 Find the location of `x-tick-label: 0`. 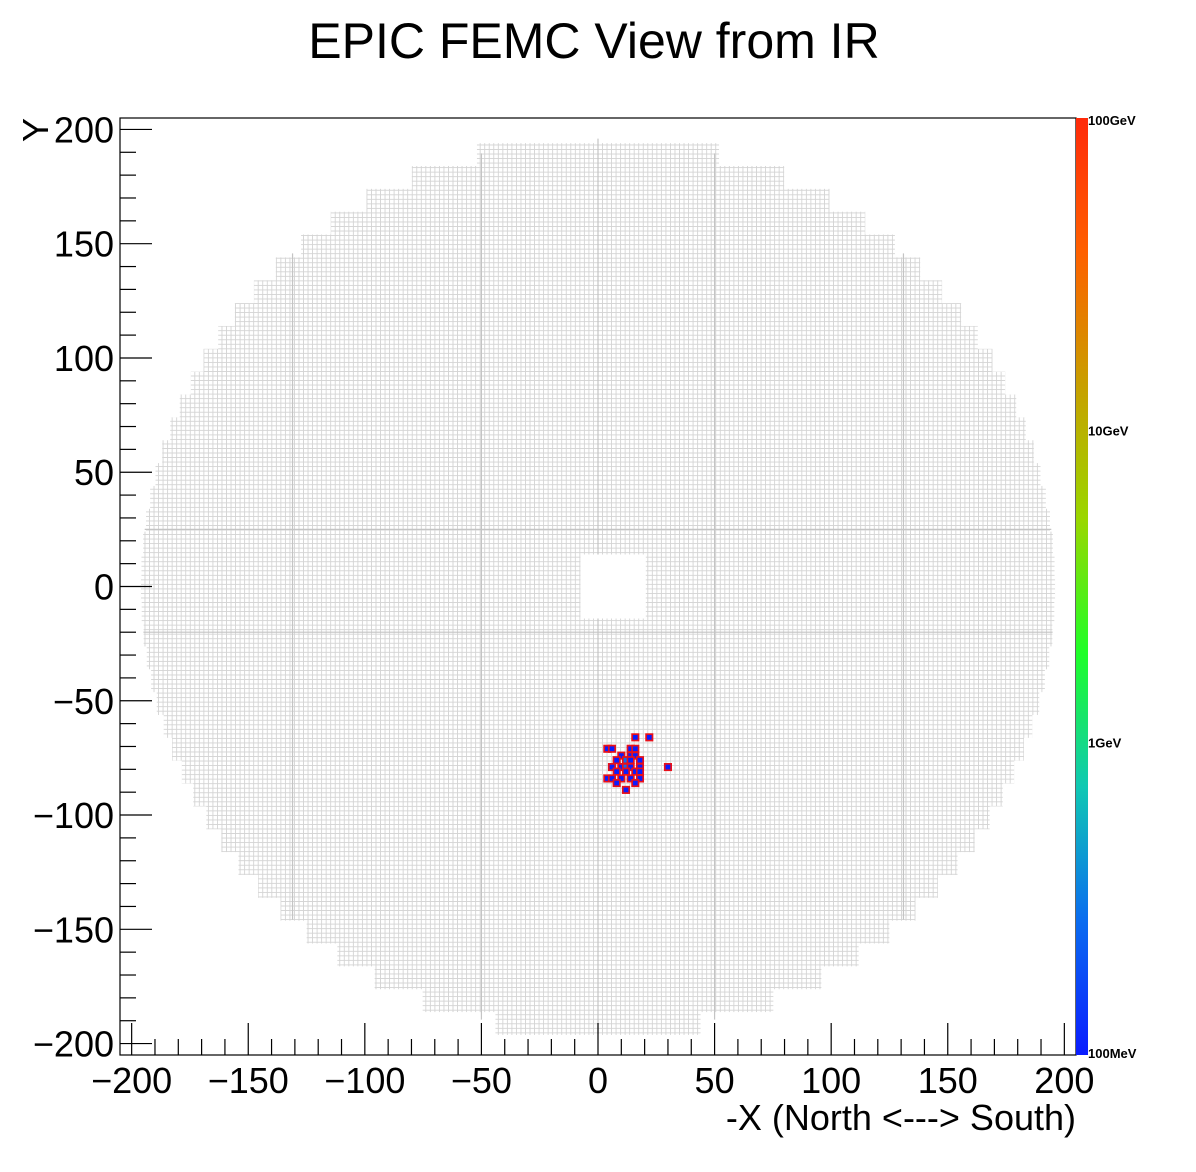

x-tick-label: 0 is located at coordinates (598, 1080).